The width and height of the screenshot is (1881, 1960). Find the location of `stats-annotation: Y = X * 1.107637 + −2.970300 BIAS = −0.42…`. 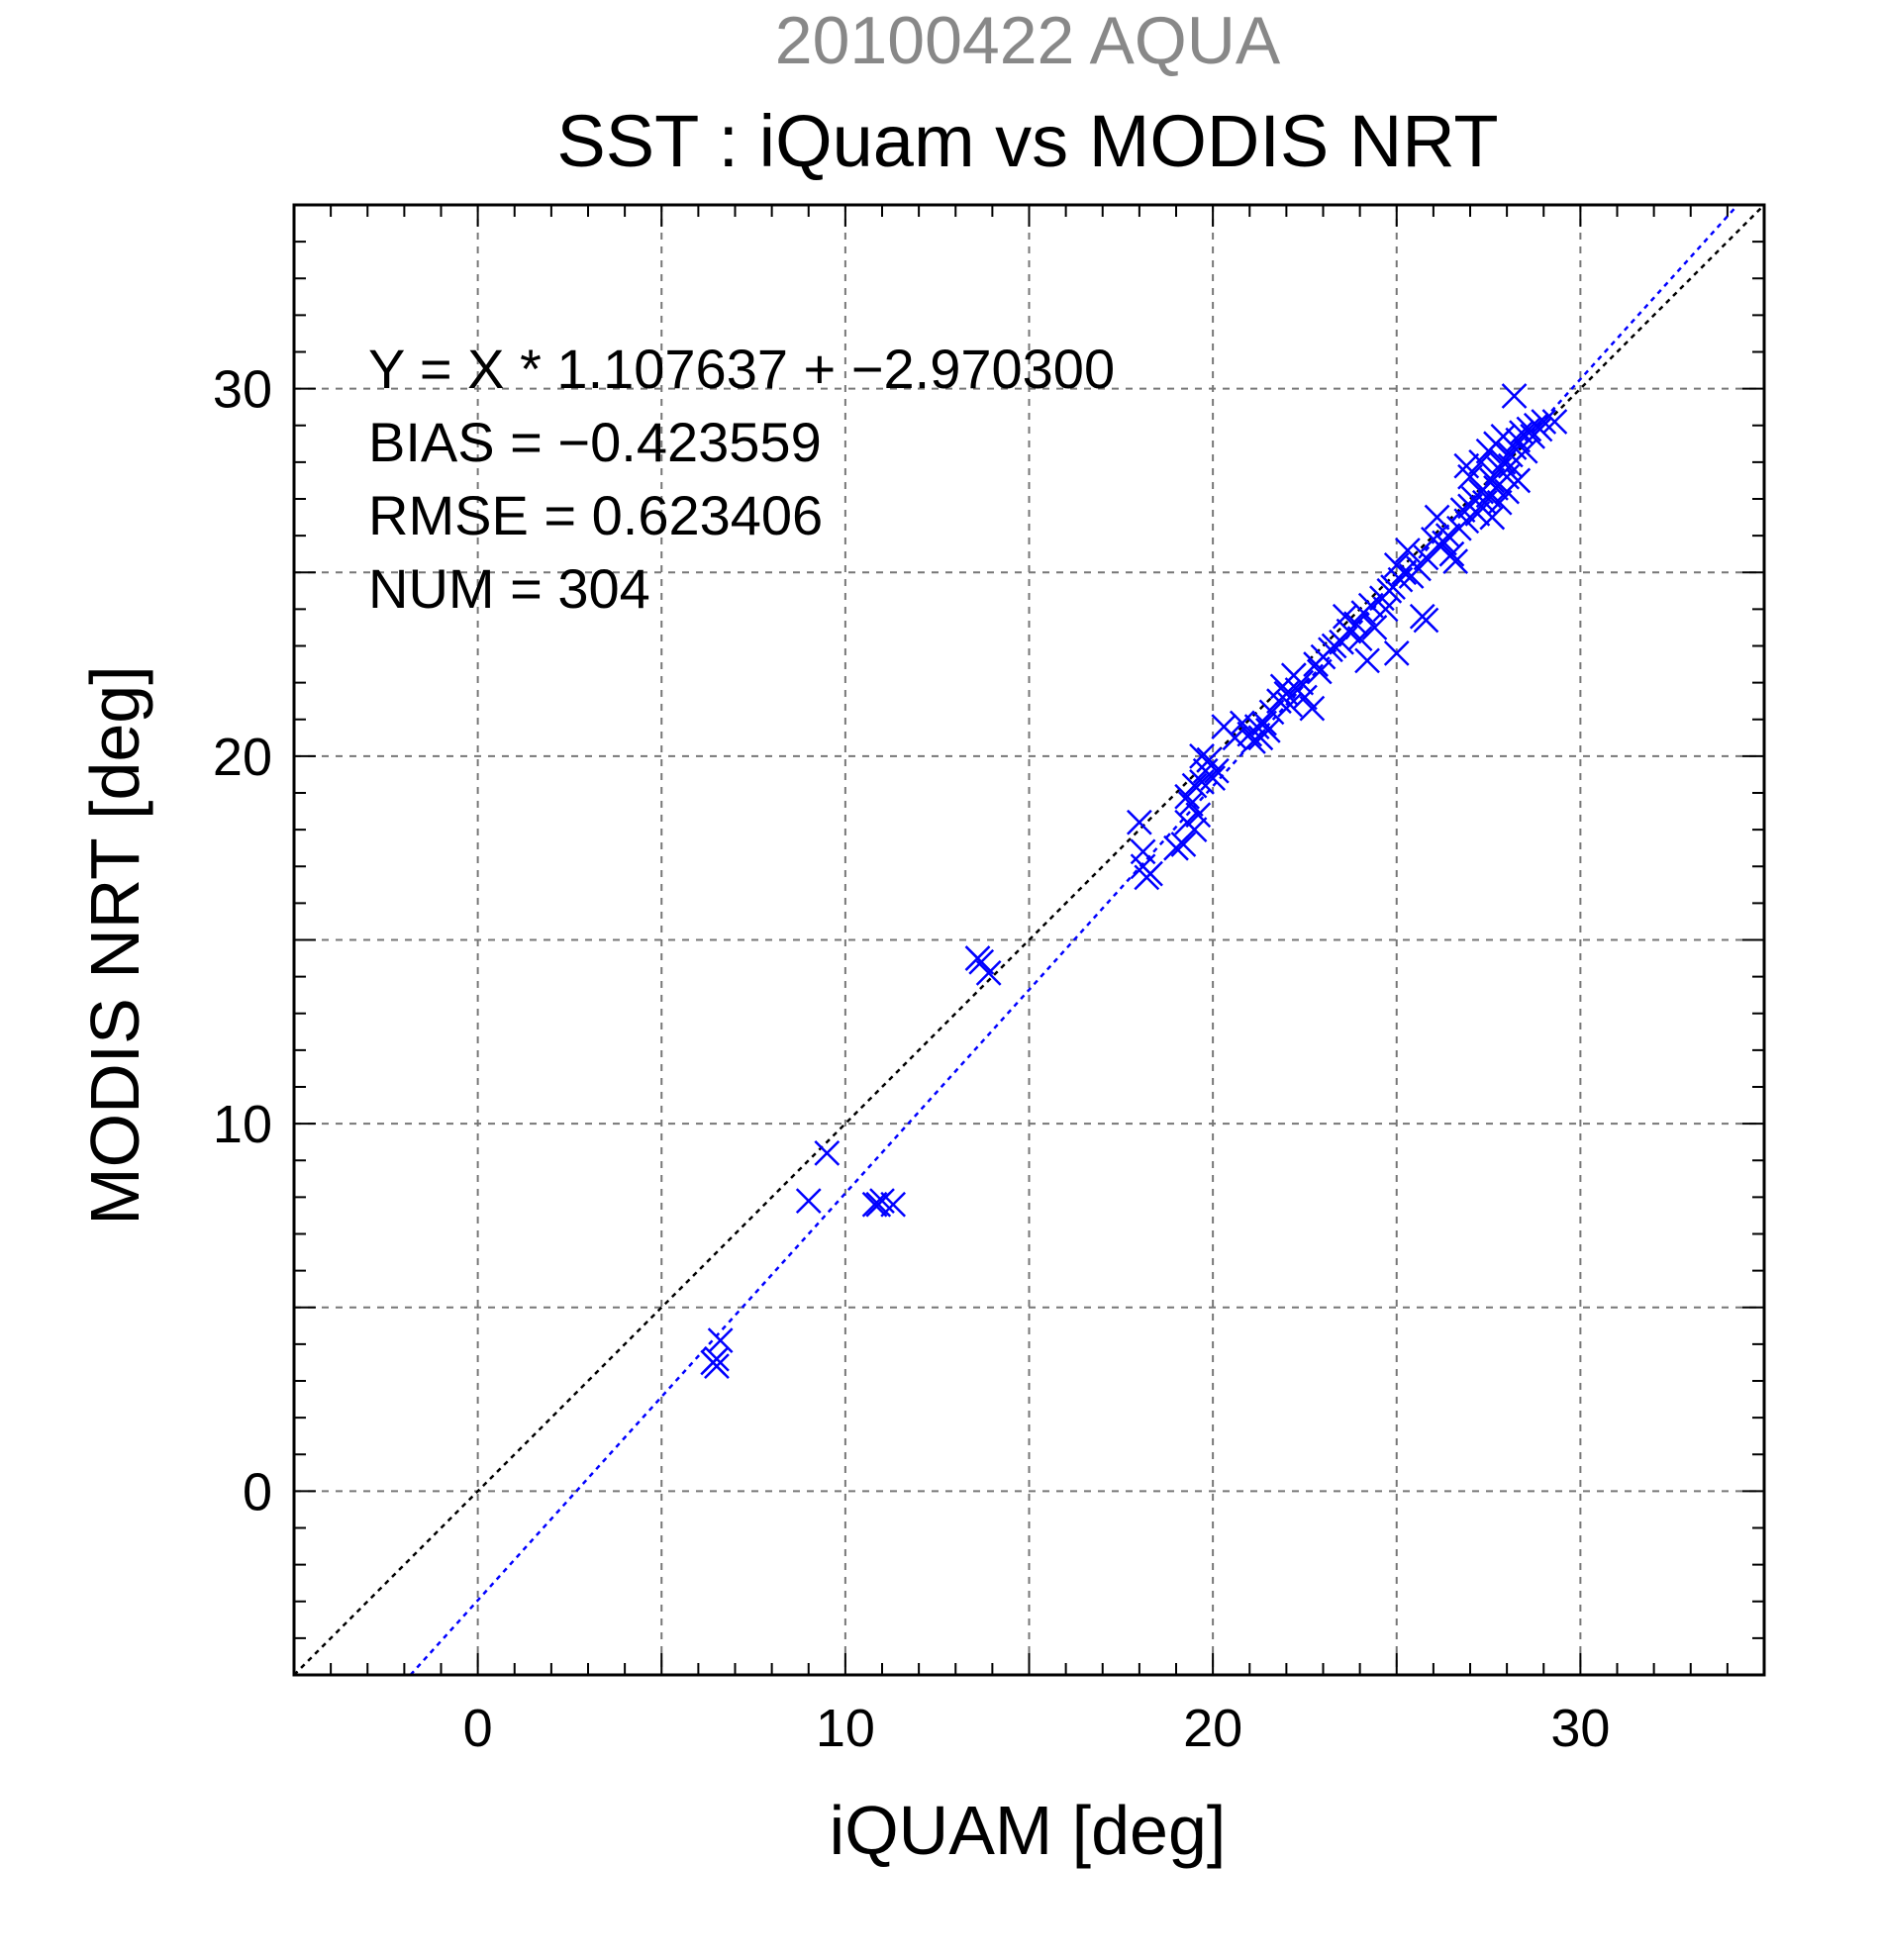

stats-annotation: Y = X * 1.107637 + −2.970300 BIAS = −0.42… is located at coordinates (742, 479).